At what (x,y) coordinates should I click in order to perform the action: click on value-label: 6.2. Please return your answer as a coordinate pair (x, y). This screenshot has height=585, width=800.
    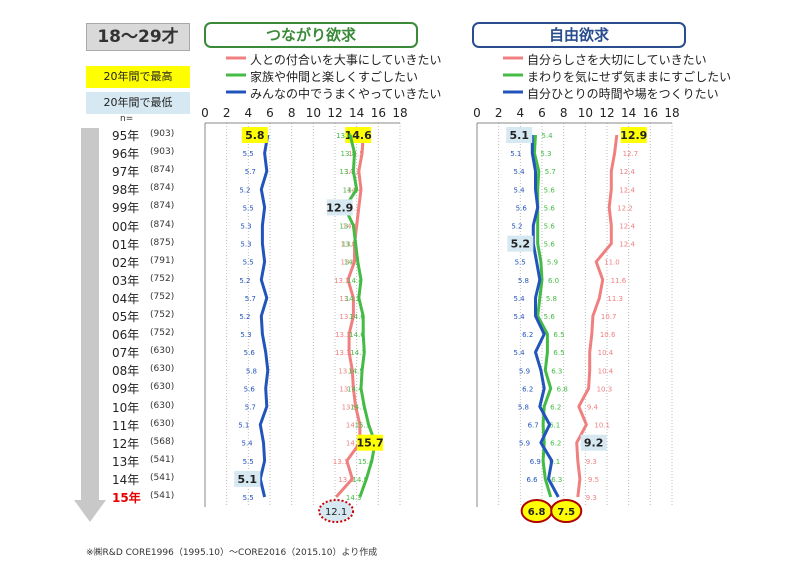
    Looking at the image, I should click on (555, 444).